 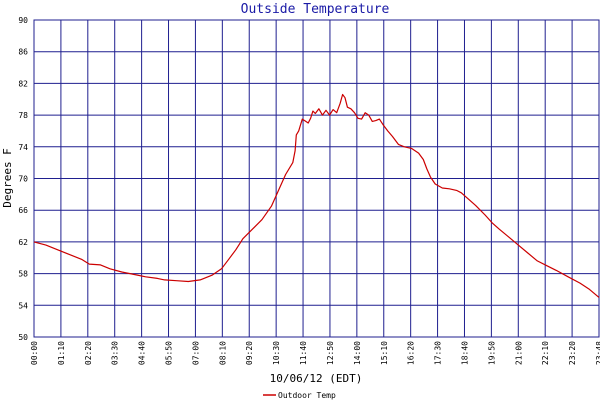 I want to click on y-tick-label: 90, so click(x=23, y=20).